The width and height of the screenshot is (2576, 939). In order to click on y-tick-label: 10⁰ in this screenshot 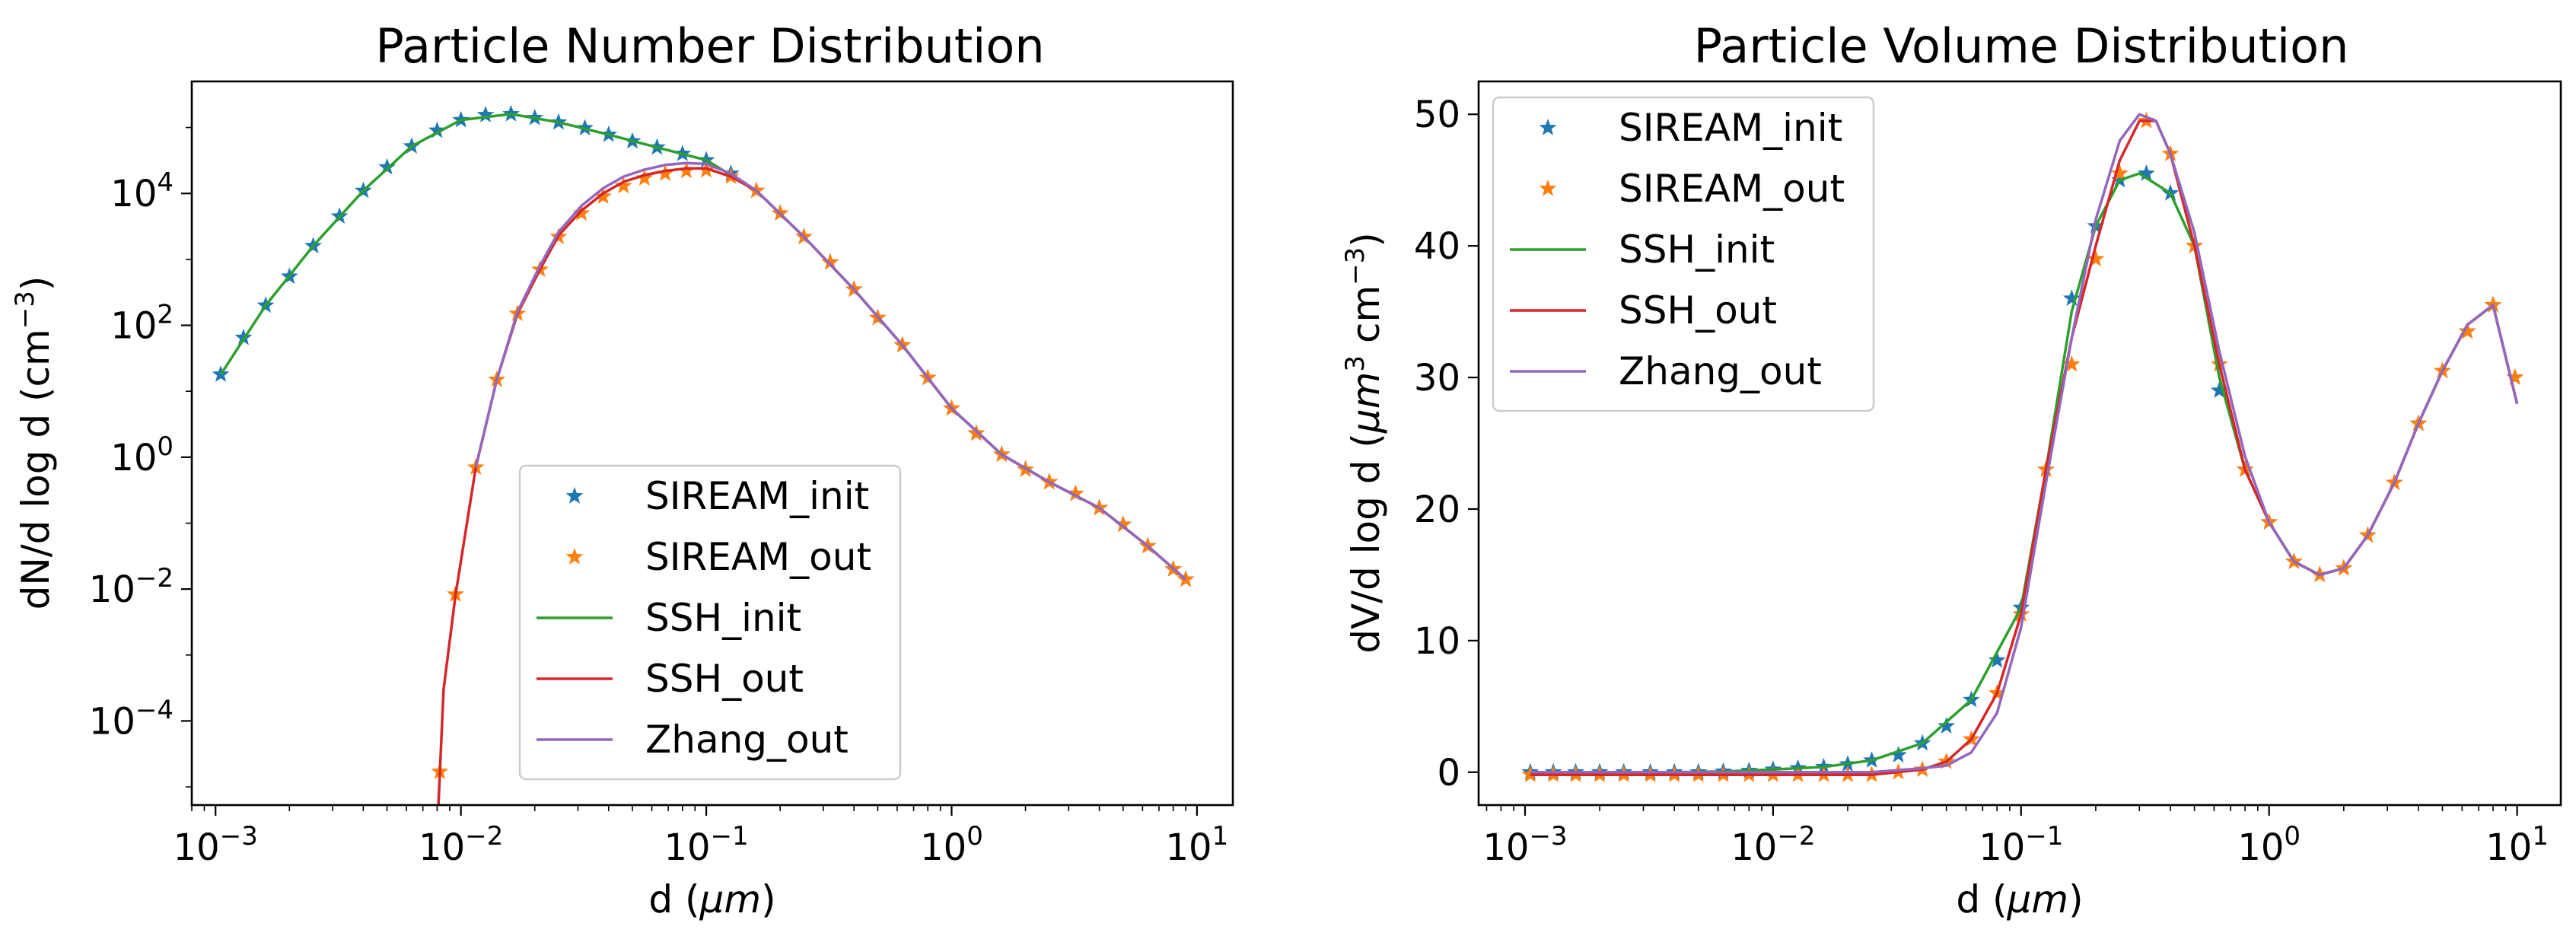, I will do `click(142, 455)`.